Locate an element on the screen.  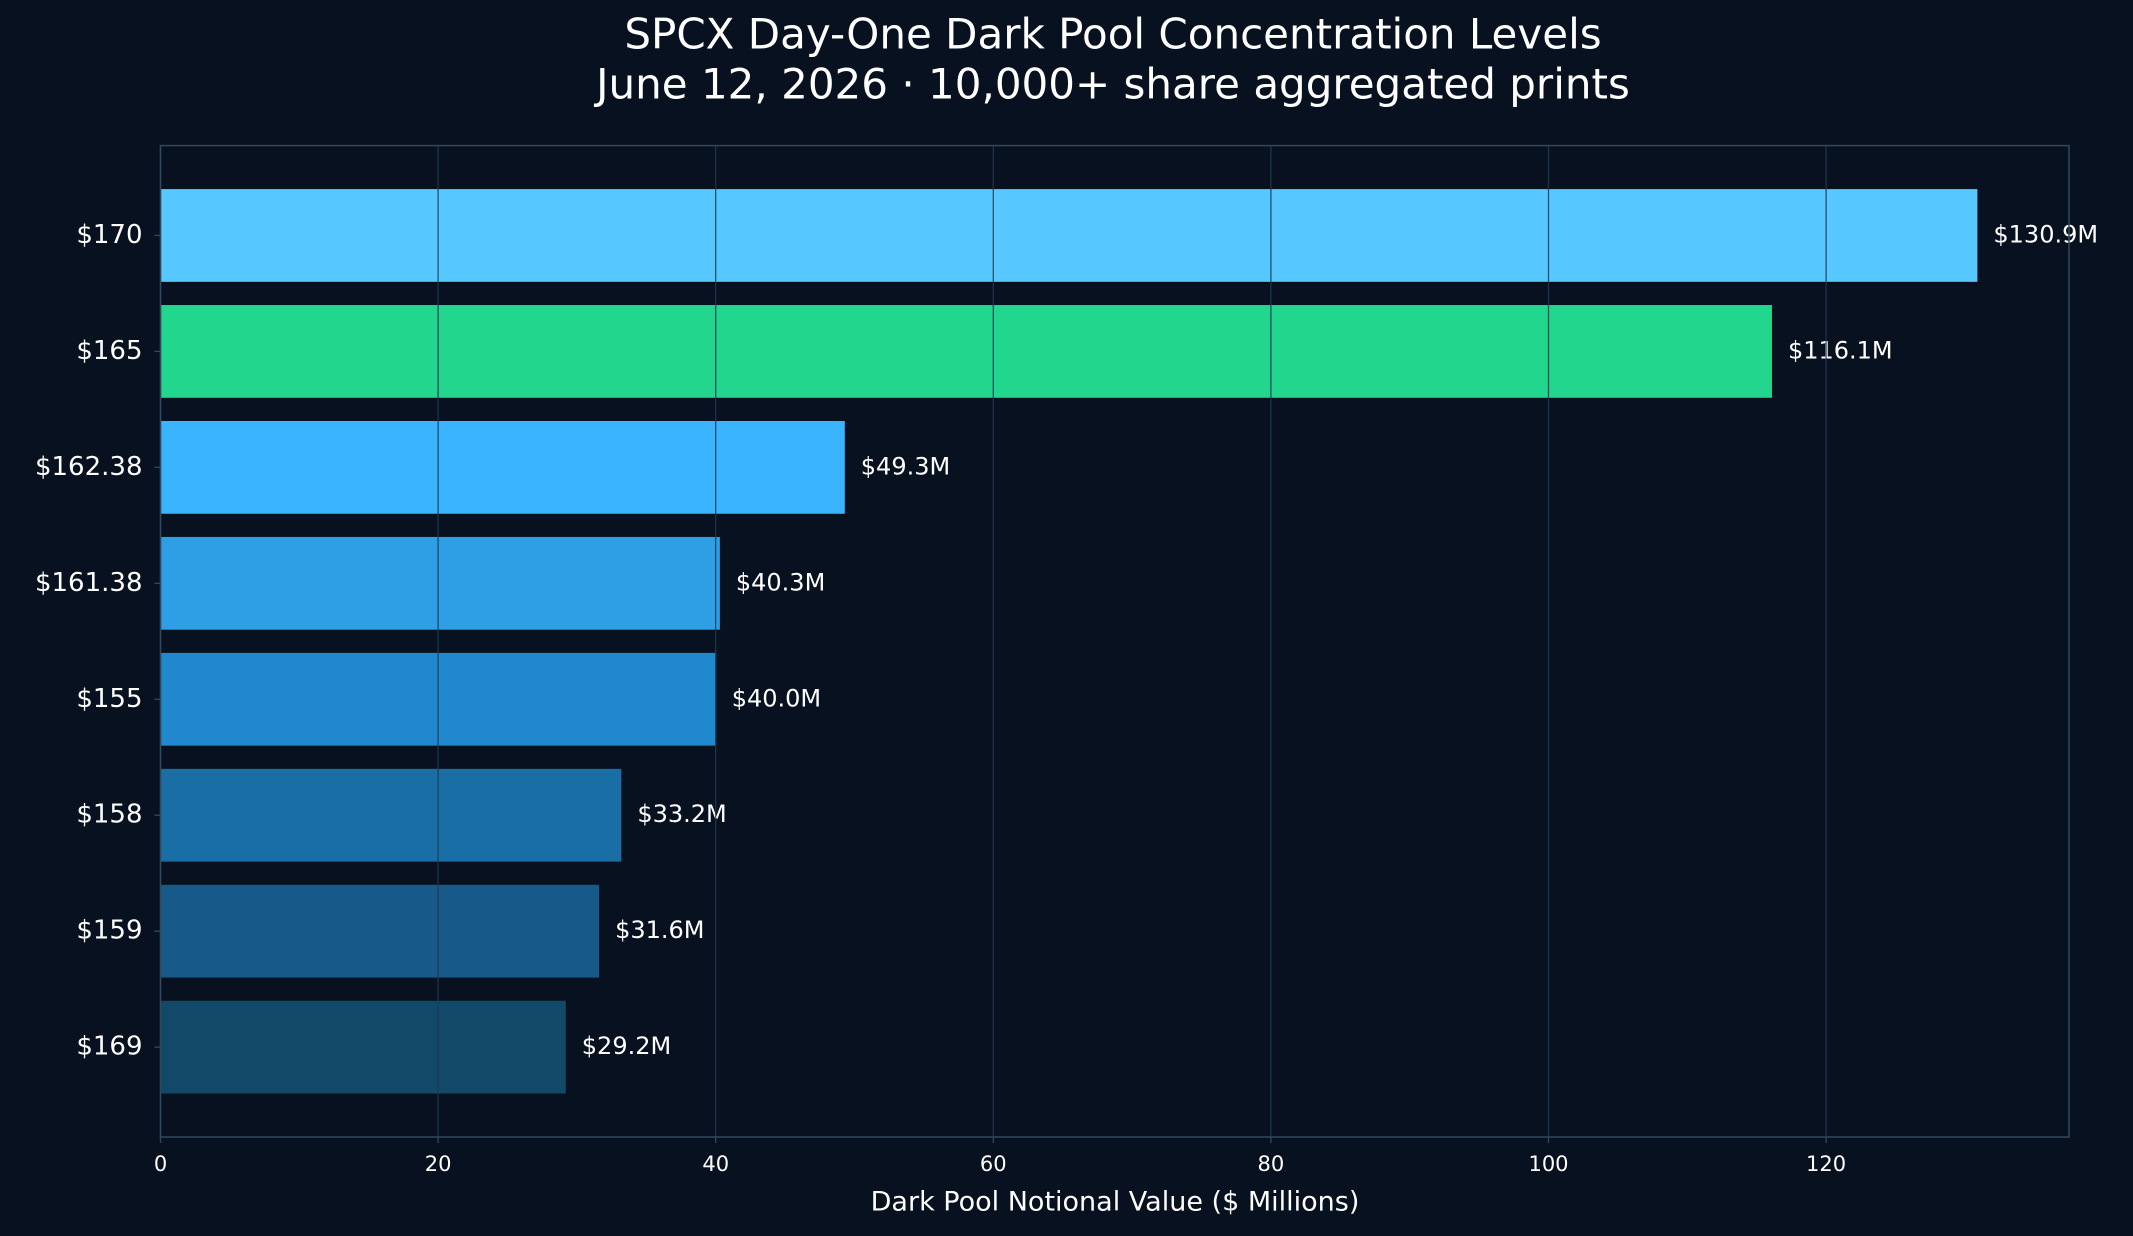
value-label: $40.3M is located at coordinates (780, 582).